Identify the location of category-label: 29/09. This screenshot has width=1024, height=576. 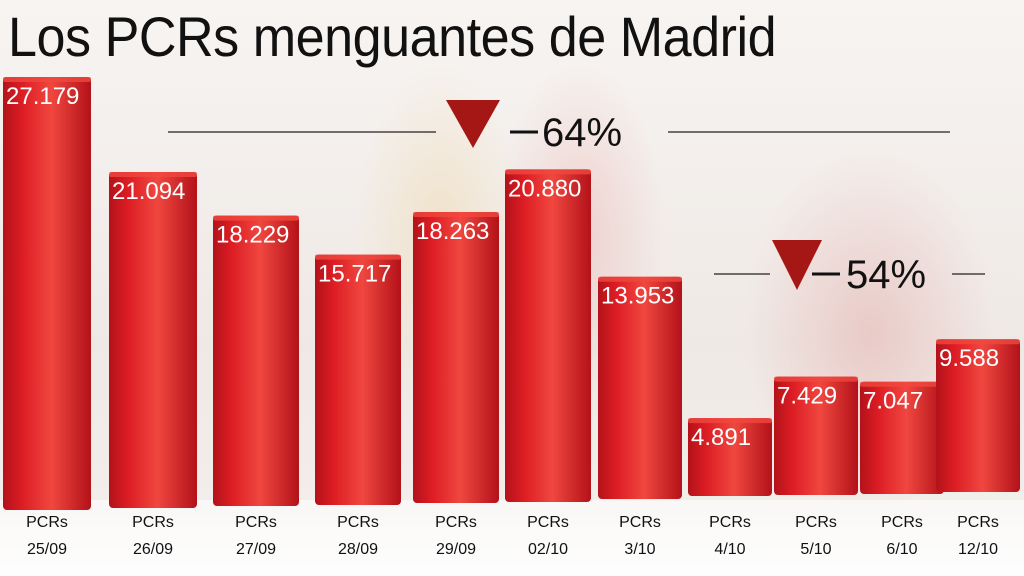
(456, 549).